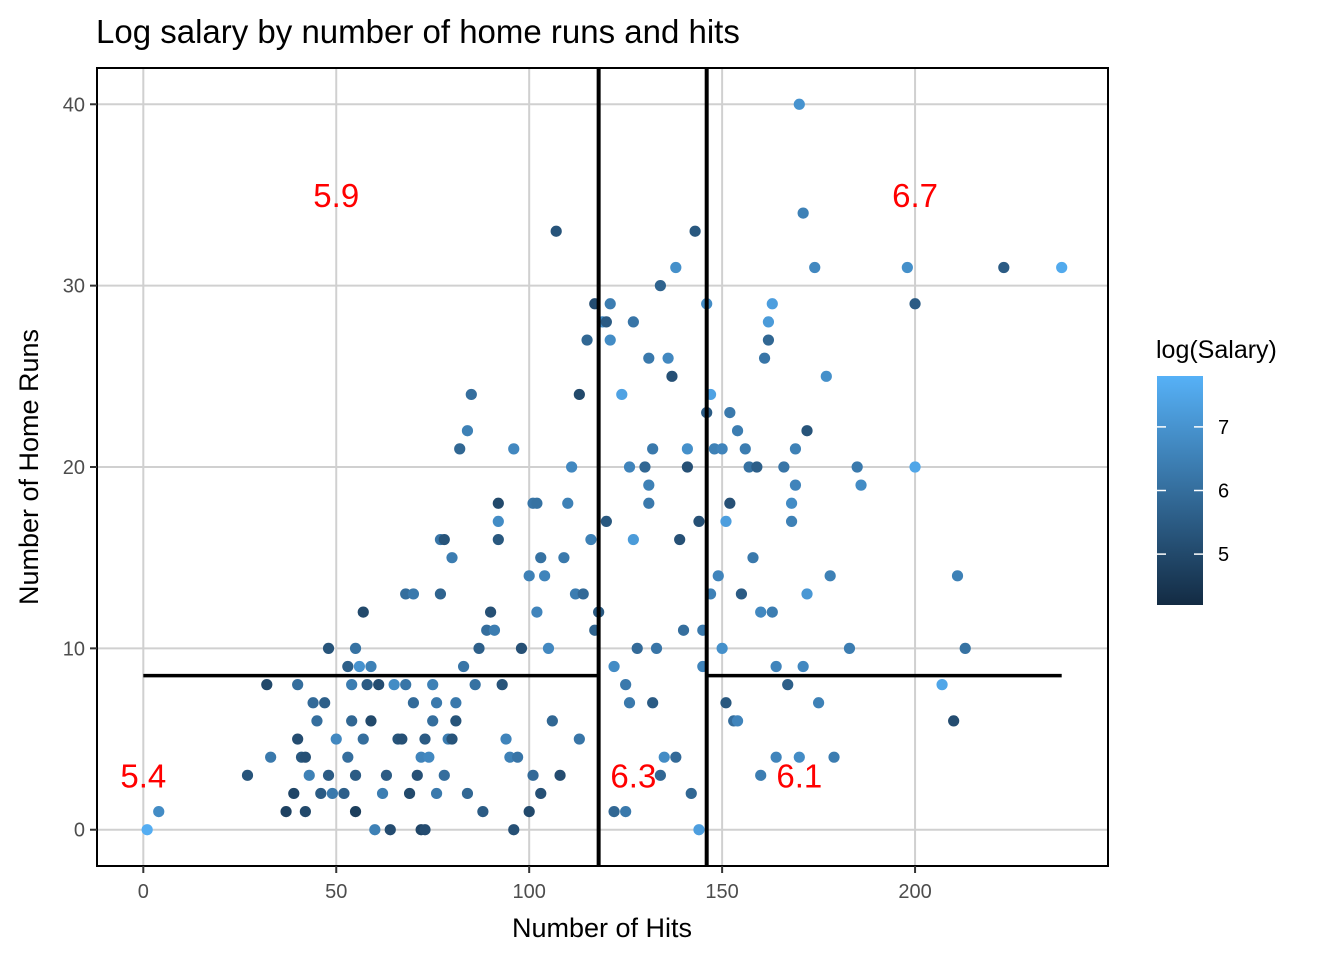  I want to click on y-axis: 0 10 20 30 40, so click(80, 468).